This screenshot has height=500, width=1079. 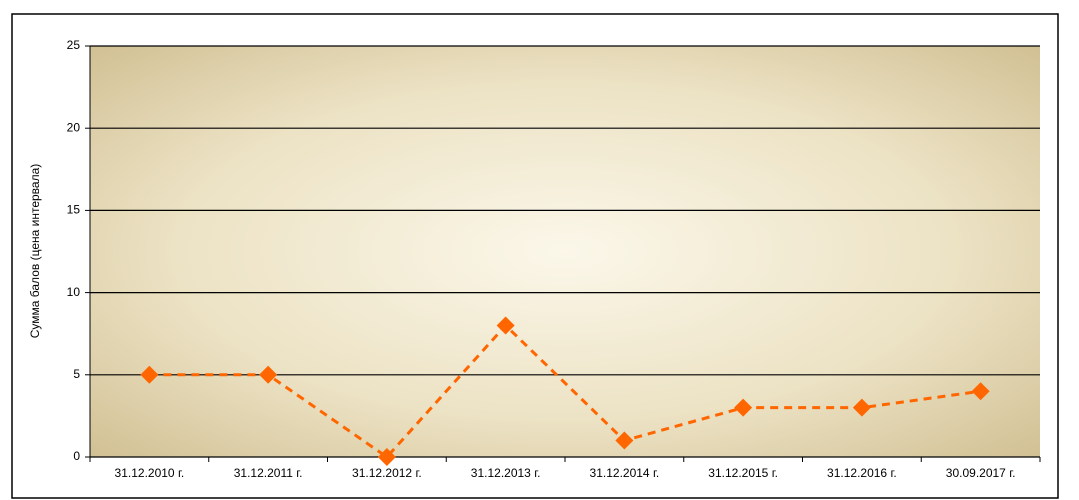 I want to click on y-tick-label: 20, so click(x=74, y=127).